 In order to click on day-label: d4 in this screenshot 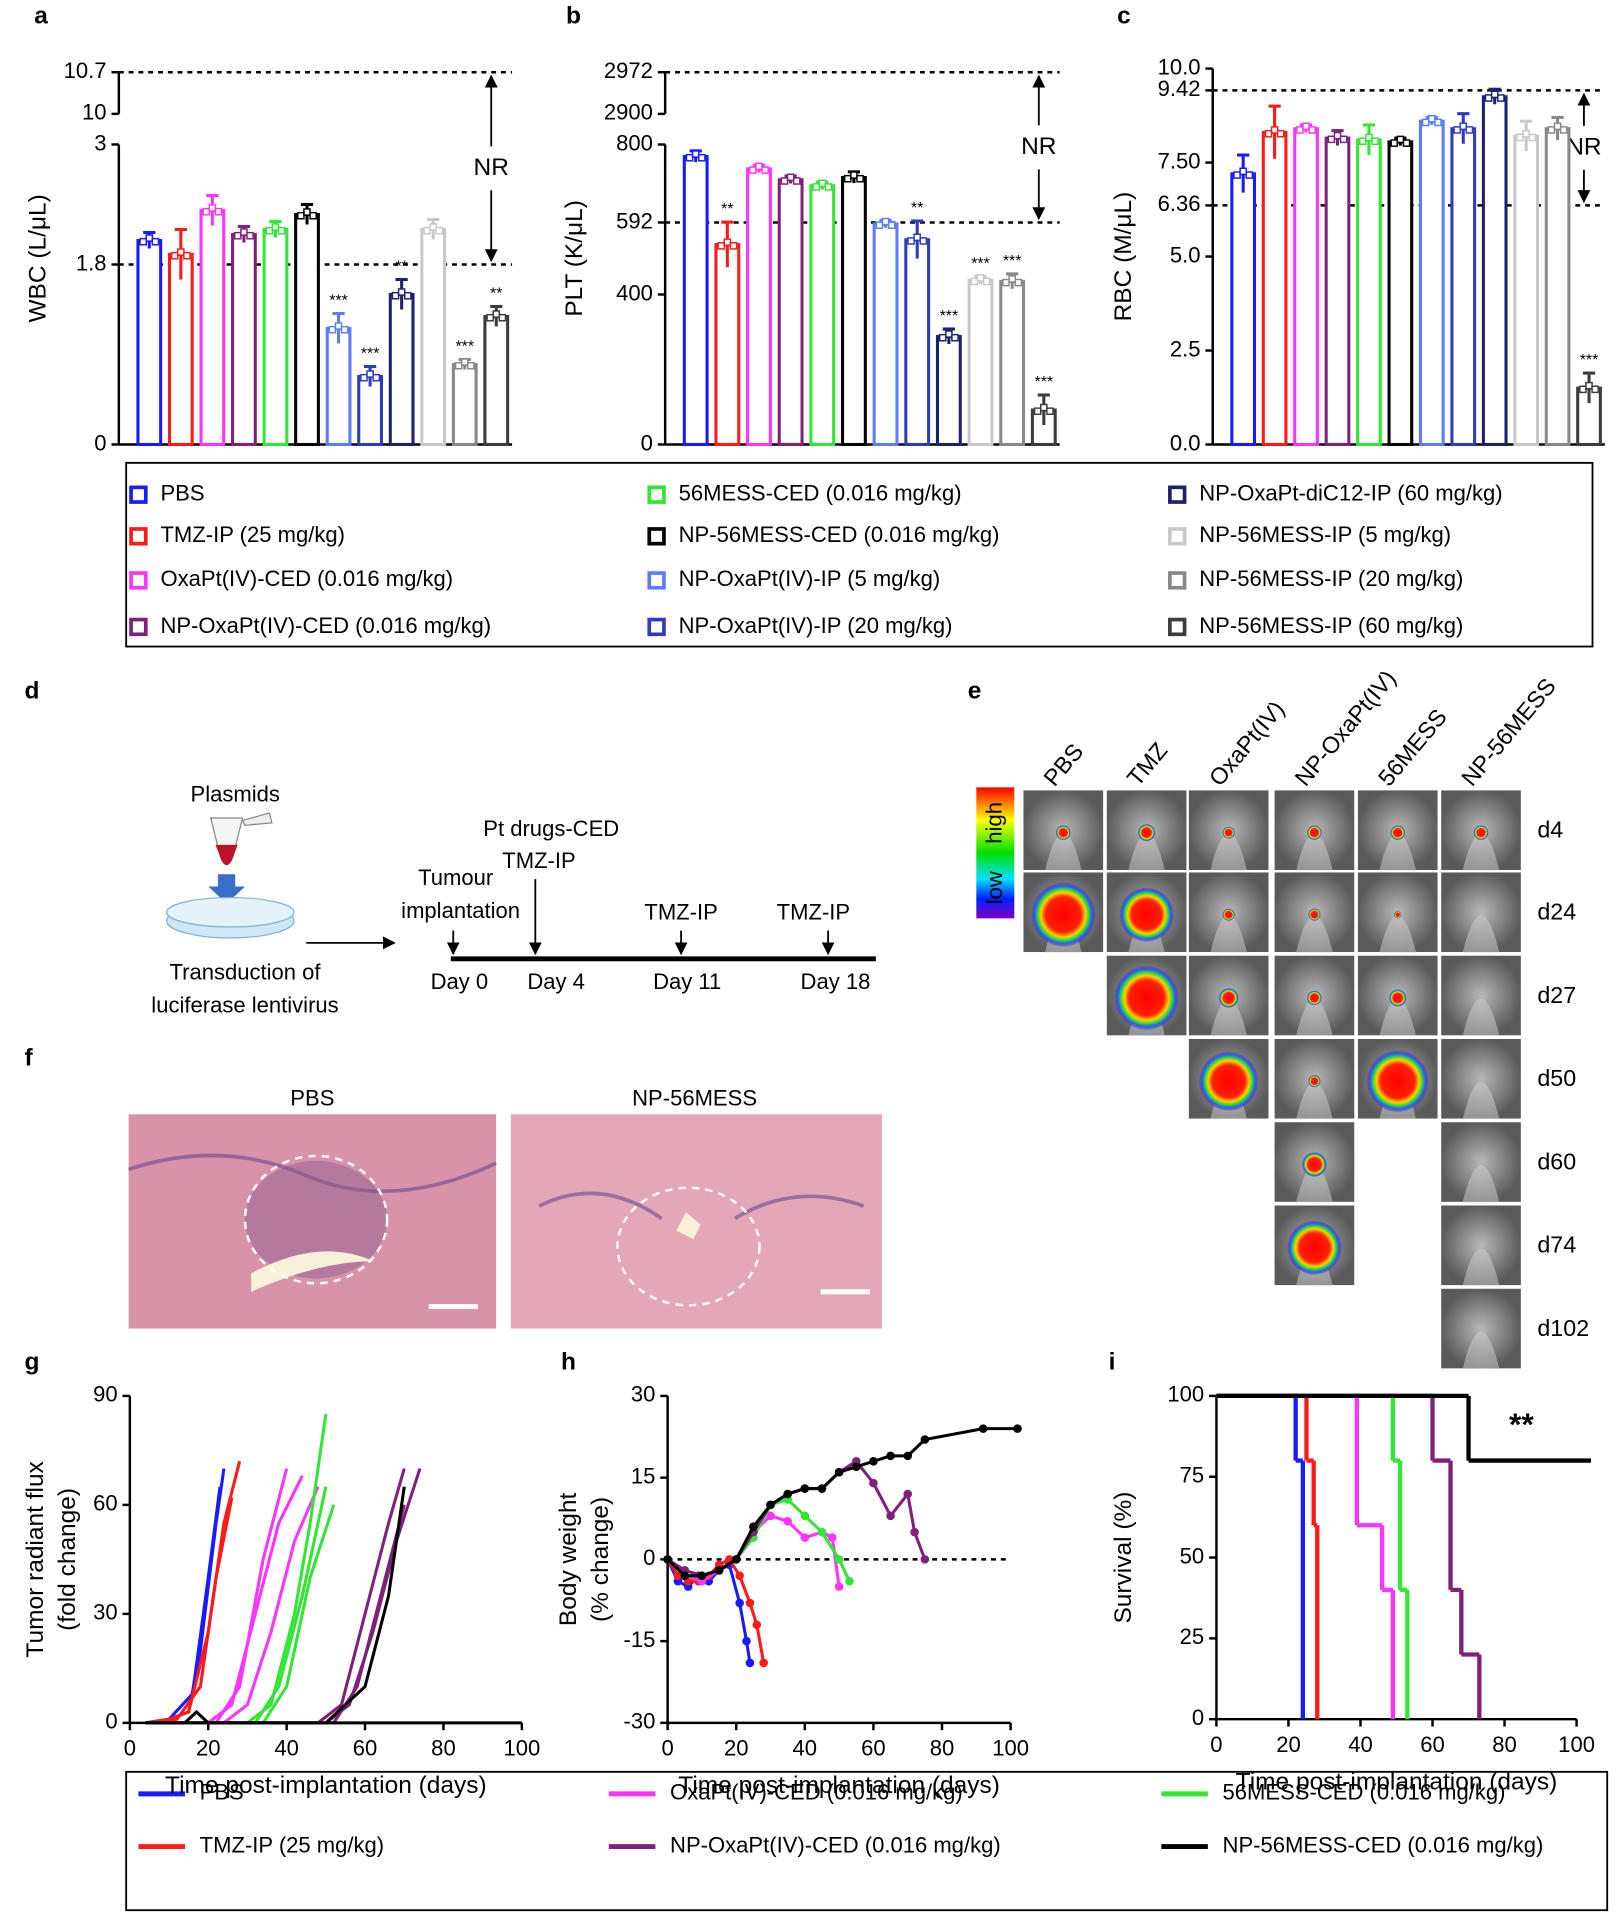, I will do `click(1550, 830)`.